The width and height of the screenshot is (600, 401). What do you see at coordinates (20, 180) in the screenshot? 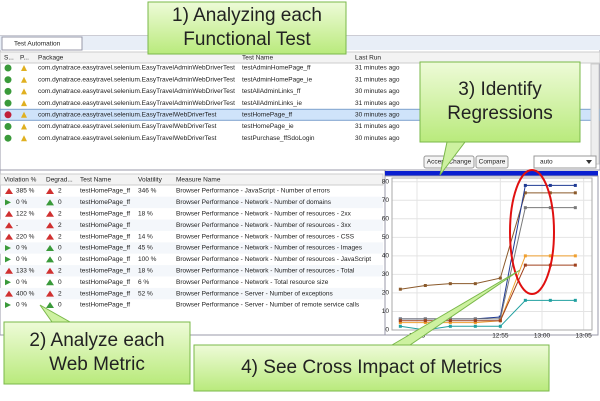
I see `column-header: Violation %` at bounding box center [20, 180].